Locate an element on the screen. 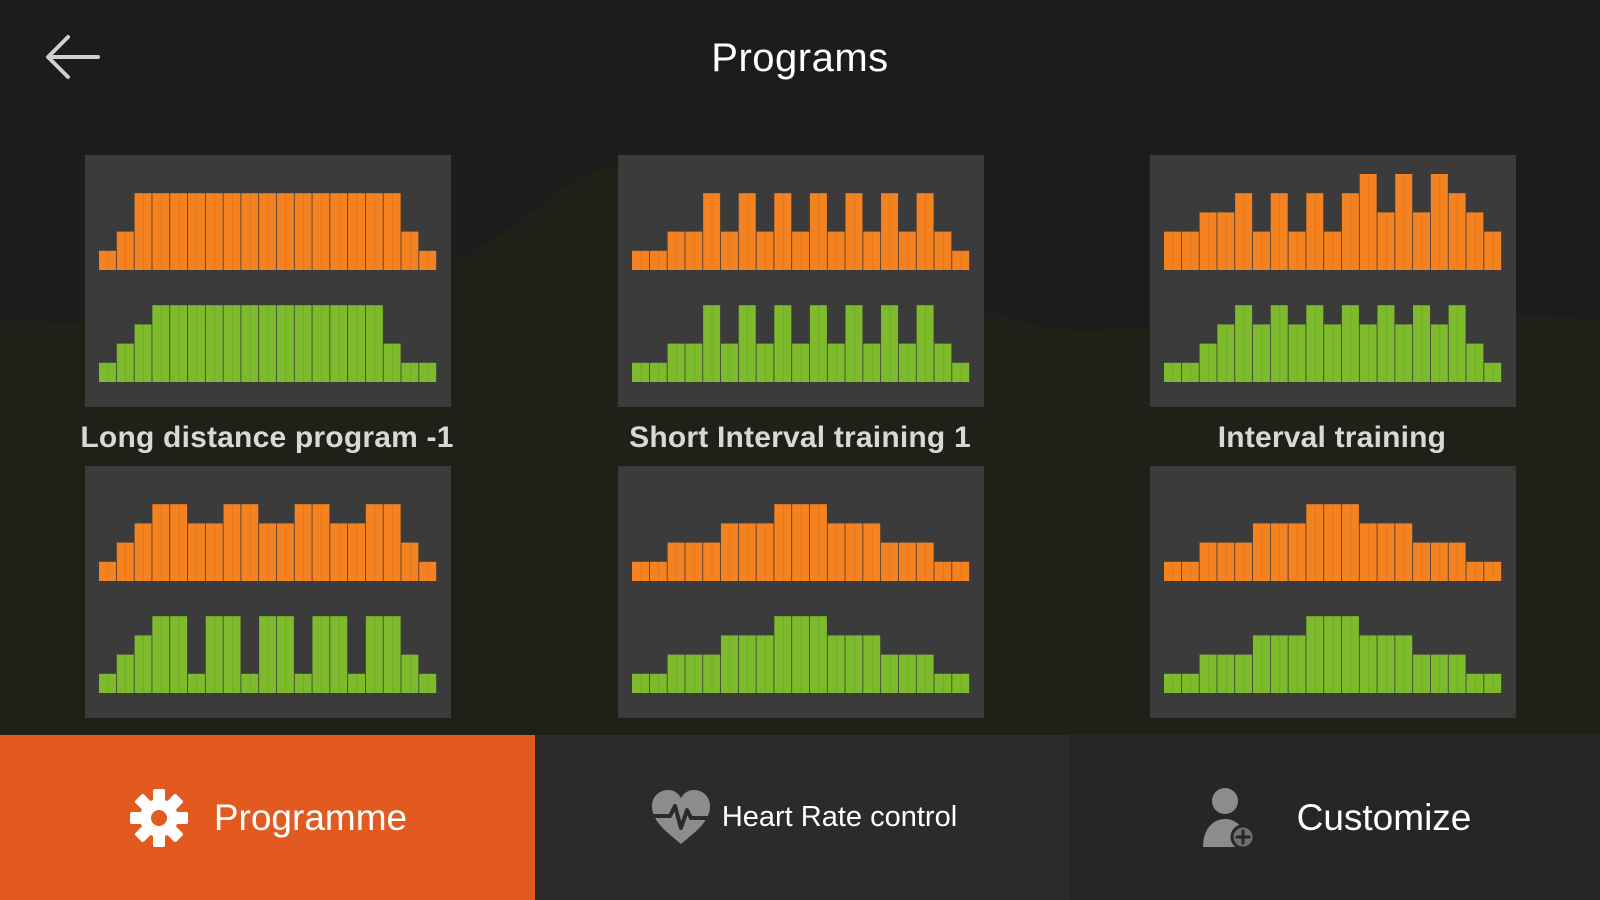 The height and width of the screenshot is (900, 1600). tab-heart-rate: Heart Rate control is located at coordinates (802, 817).